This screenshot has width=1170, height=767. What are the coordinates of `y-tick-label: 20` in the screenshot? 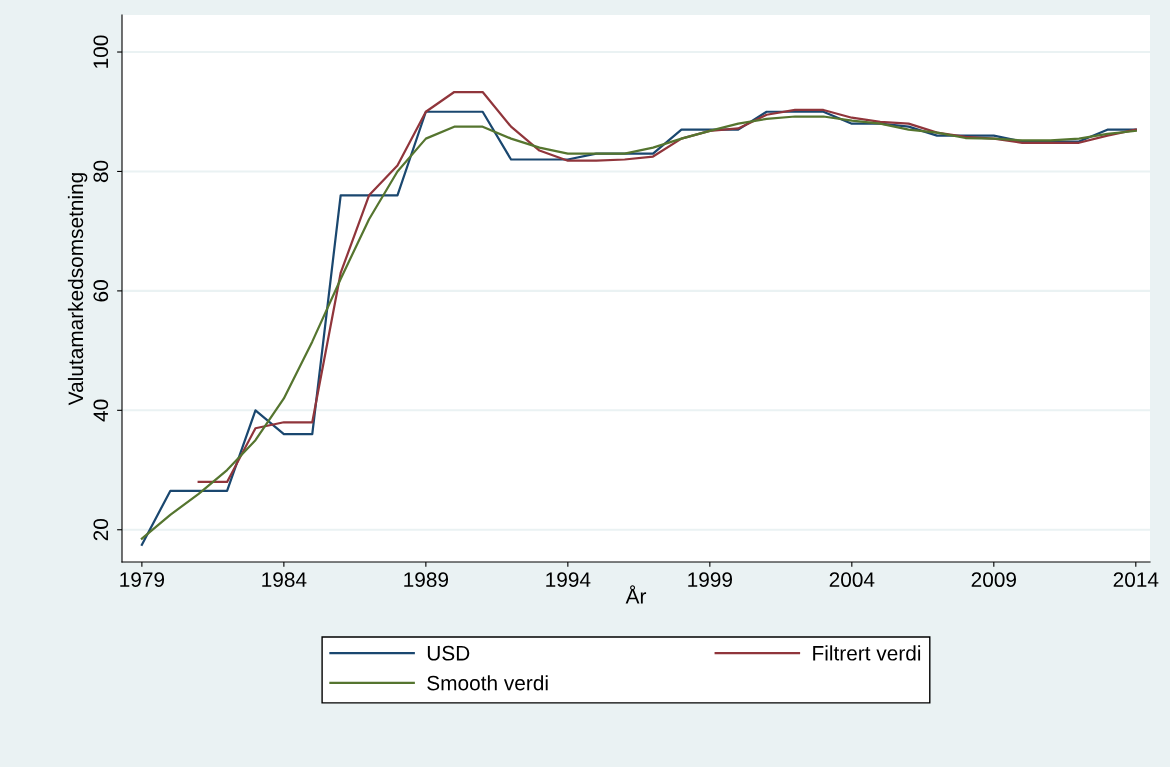 It's located at (101, 529).